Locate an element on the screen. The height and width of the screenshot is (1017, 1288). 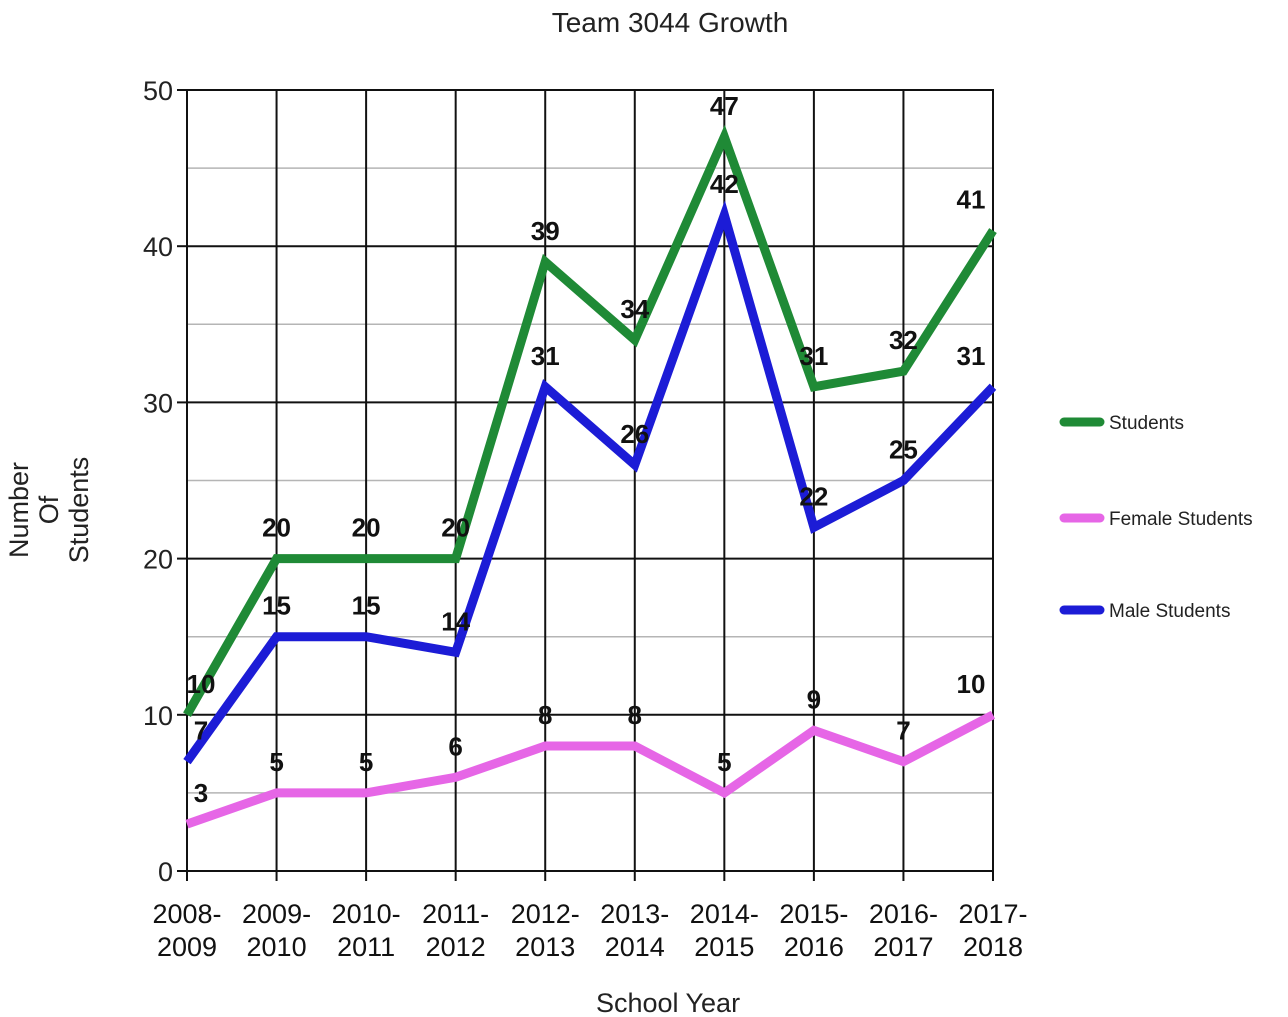
data-label: 47 is located at coordinates (724, 106).